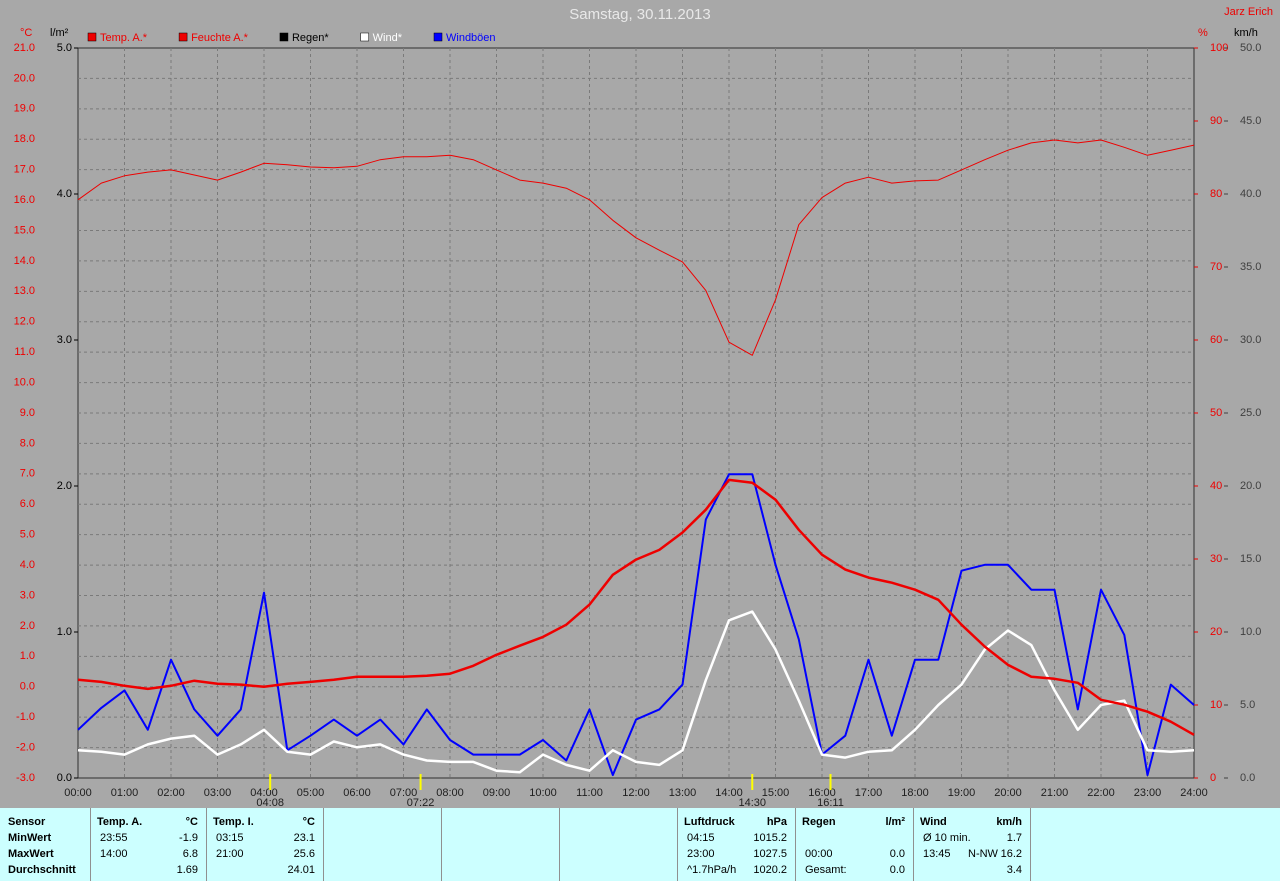  I want to click on y3-tick-label: 45.0, so click(1250, 121).